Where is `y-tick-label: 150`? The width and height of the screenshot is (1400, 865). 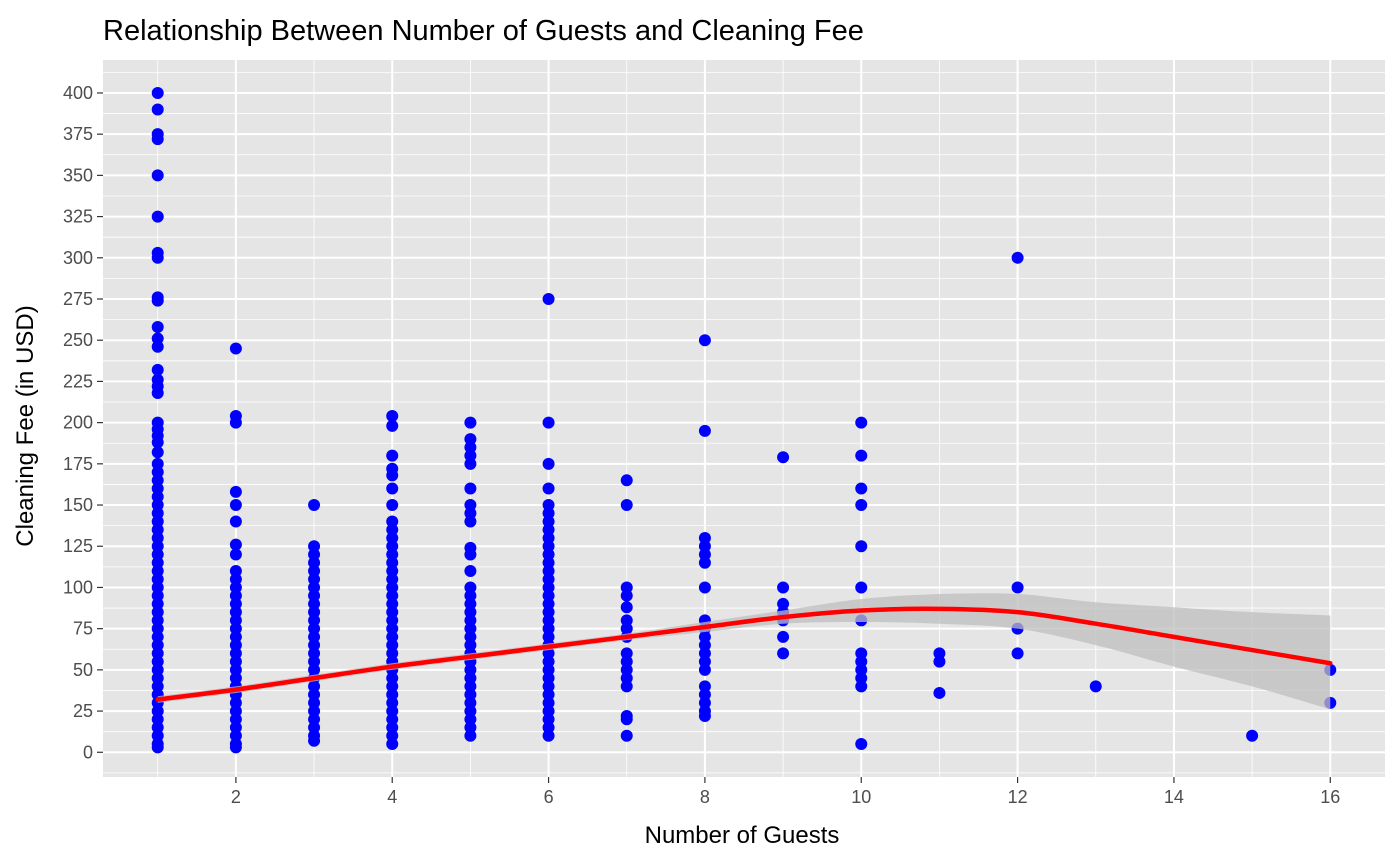
y-tick-label: 150 is located at coordinates (78, 505).